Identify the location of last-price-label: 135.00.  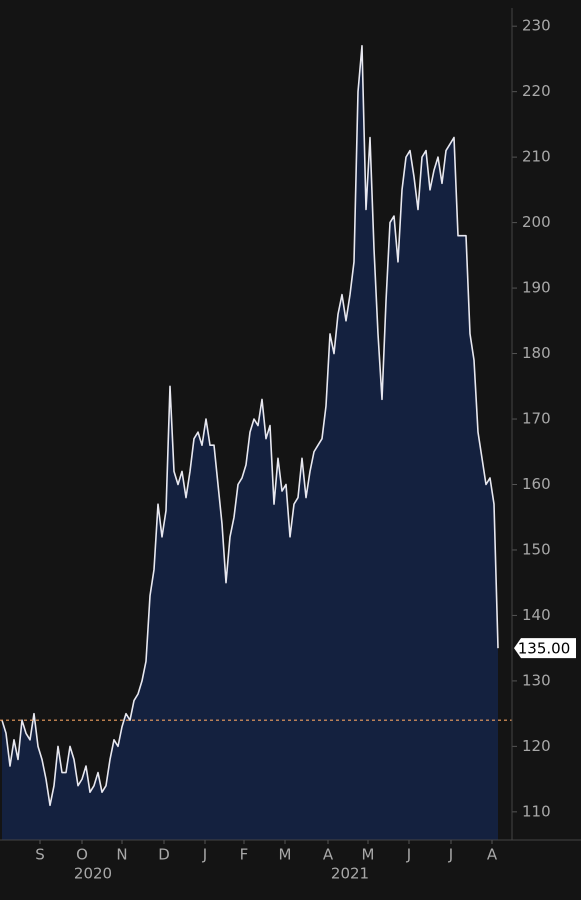
(544, 649).